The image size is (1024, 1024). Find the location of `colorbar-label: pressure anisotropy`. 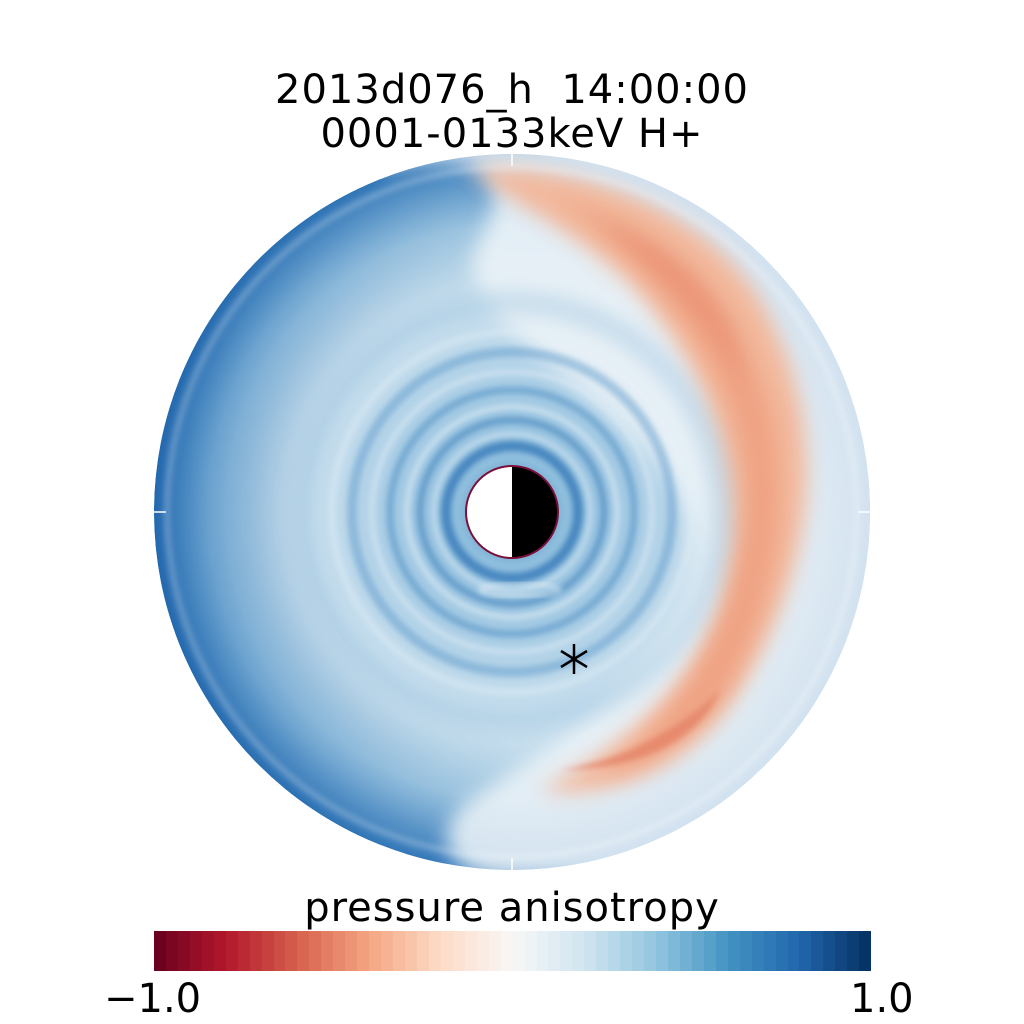

colorbar-label: pressure anisotropy is located at coordinates (512, 908).